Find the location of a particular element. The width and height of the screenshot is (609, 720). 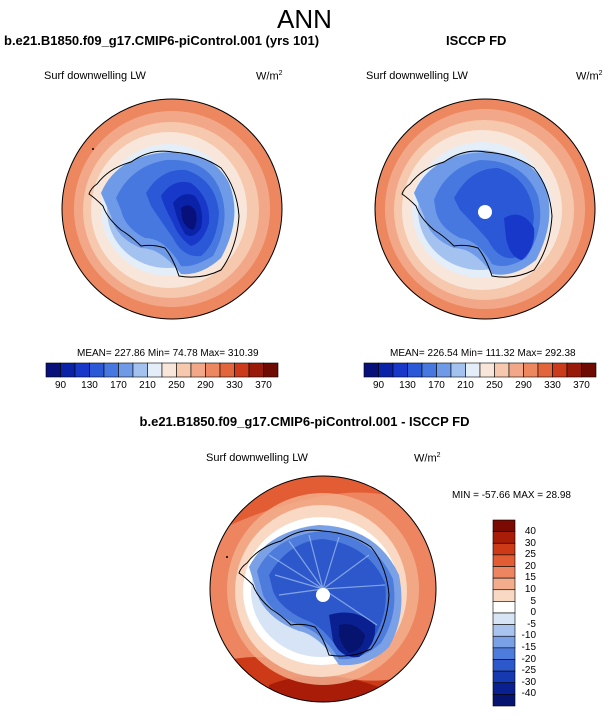

panel1-stats: MEAN= 227.86 Min= 74.78 Max= 310.39 is located at coordinates (168, 353).